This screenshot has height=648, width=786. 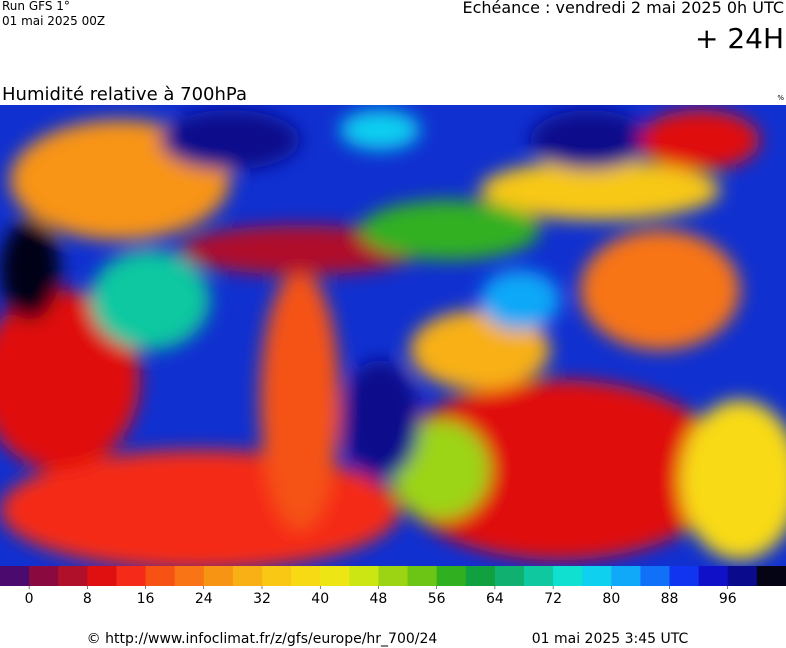 I want to click on lead-time: + 24H, so click(x=739, y=38).